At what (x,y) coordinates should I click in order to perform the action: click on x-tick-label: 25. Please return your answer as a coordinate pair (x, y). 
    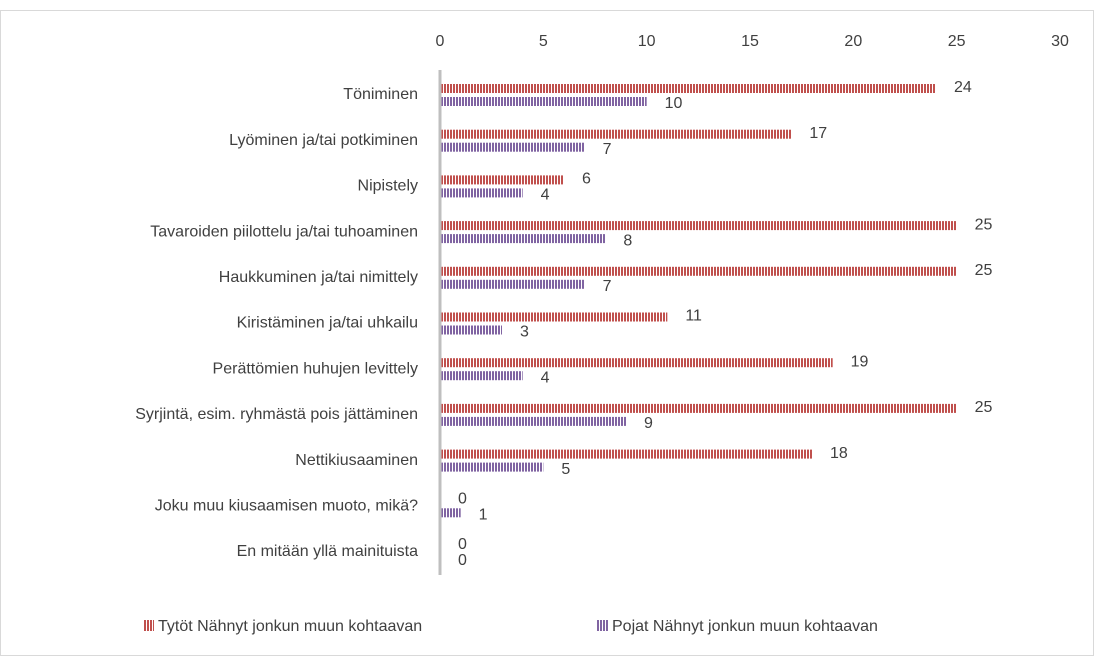
    Looking at the image, I should click on (957, 41).